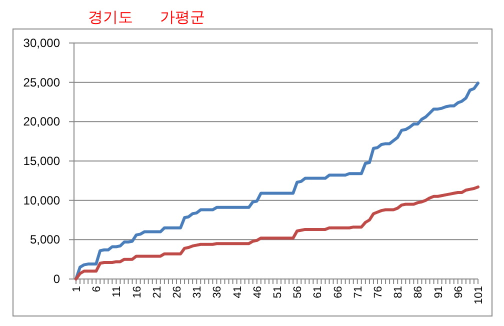  Describe the element at coordinates (178, 292) in the screenshot. I see `x-tick-label: 26` at that location.